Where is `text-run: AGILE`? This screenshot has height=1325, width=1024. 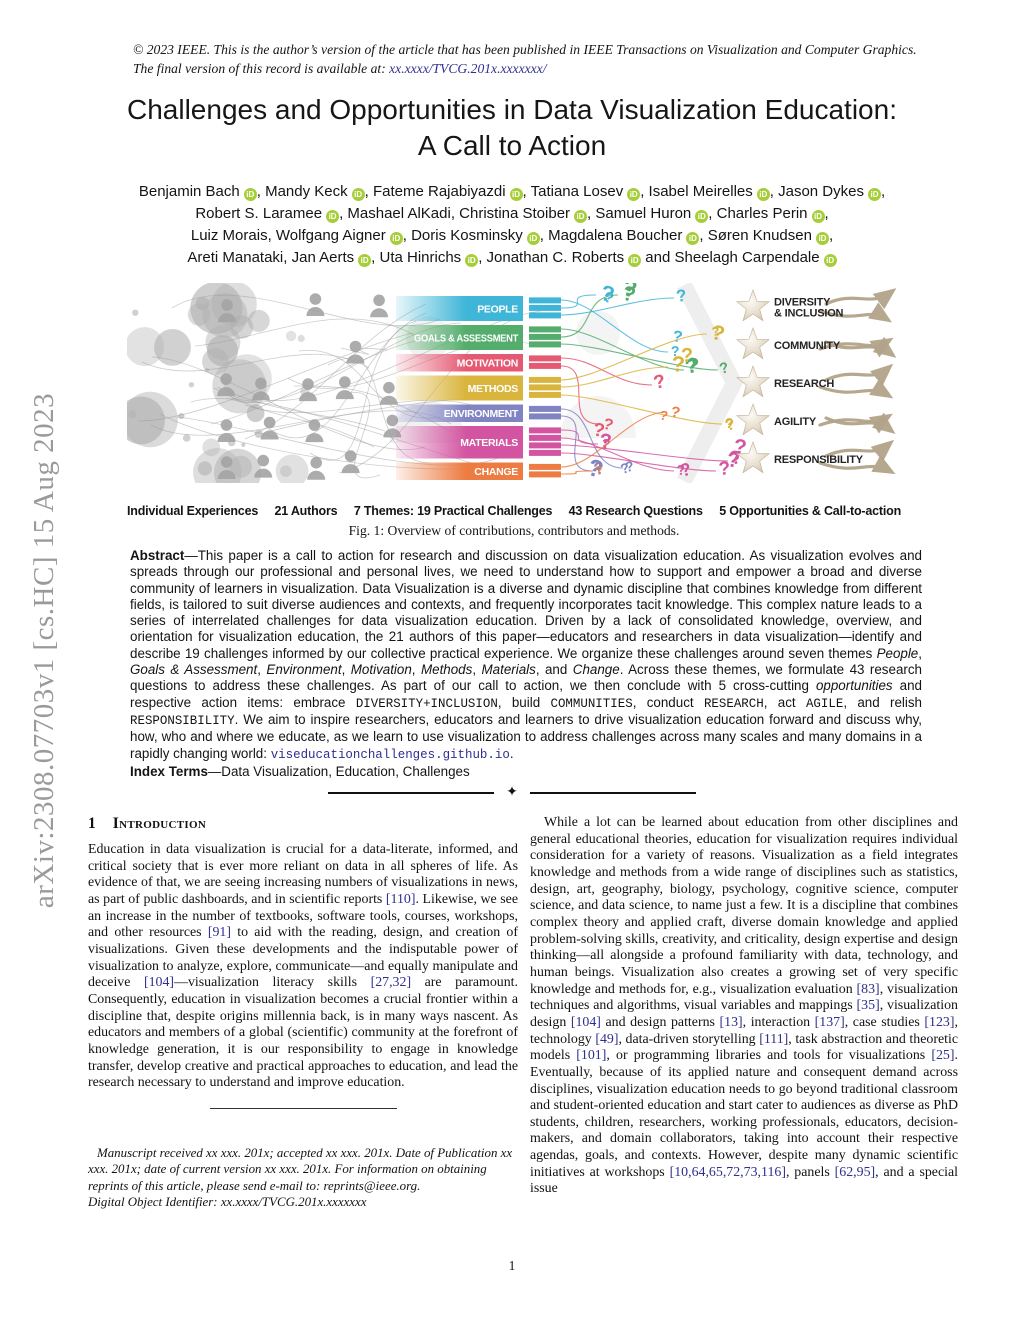
text-run: AGILE is located at coordinates (824, 703).